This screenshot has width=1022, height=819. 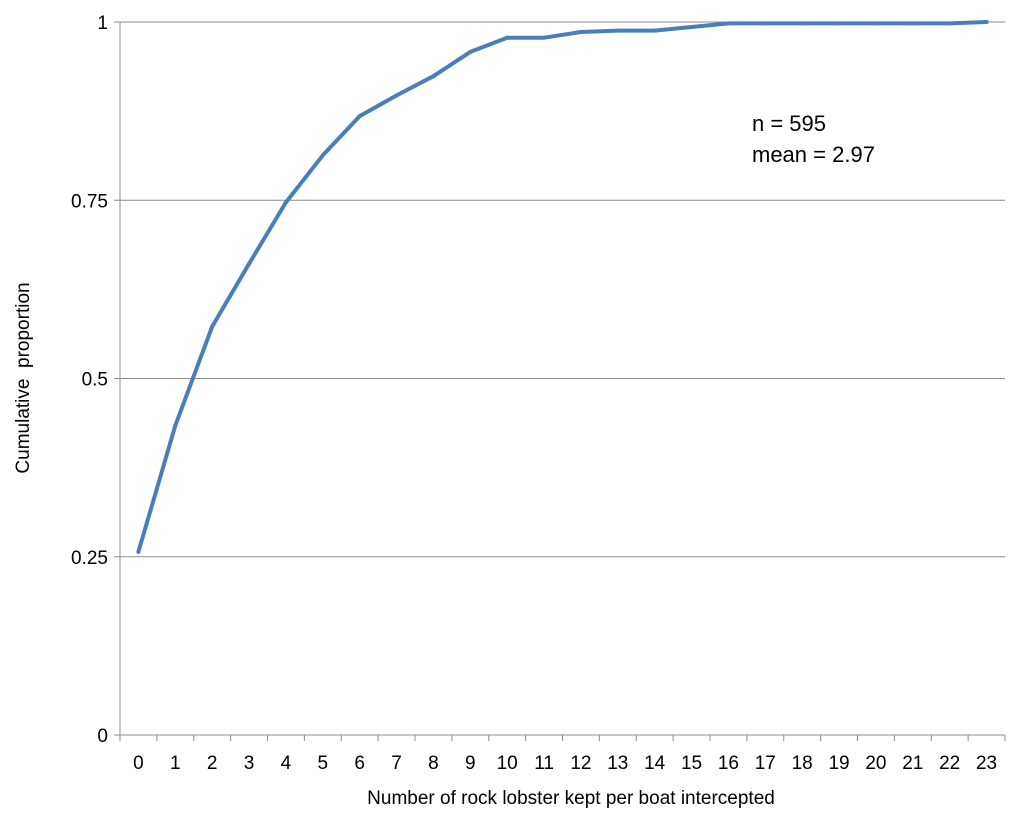 What do you see at coordinates (102, 23) in the screenshot?
I see `y-tick-label-4: 1` at bounding box center [102, 23].